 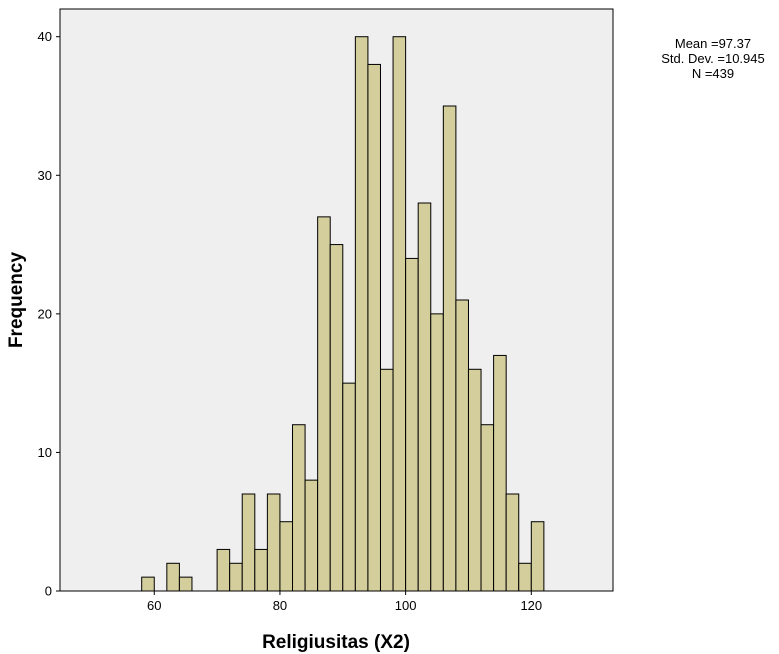 I want to click on stats-box: Mean =97.37 Std. Dev. =10.945 N =439, so click(x=712, y=58).